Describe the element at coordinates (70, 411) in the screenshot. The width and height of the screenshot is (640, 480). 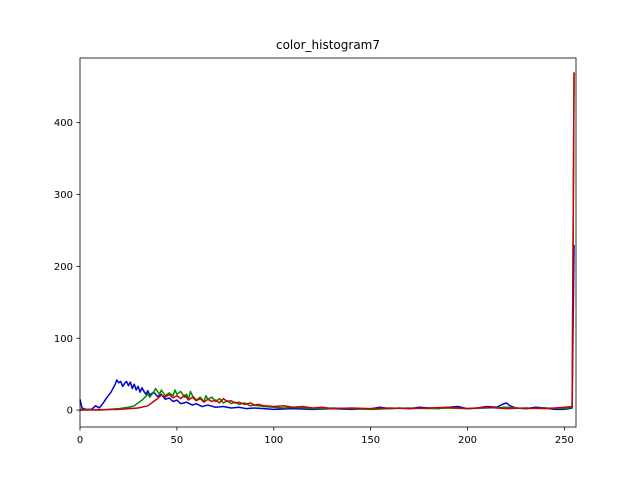
I see `y-tick-label: 0` at that location.